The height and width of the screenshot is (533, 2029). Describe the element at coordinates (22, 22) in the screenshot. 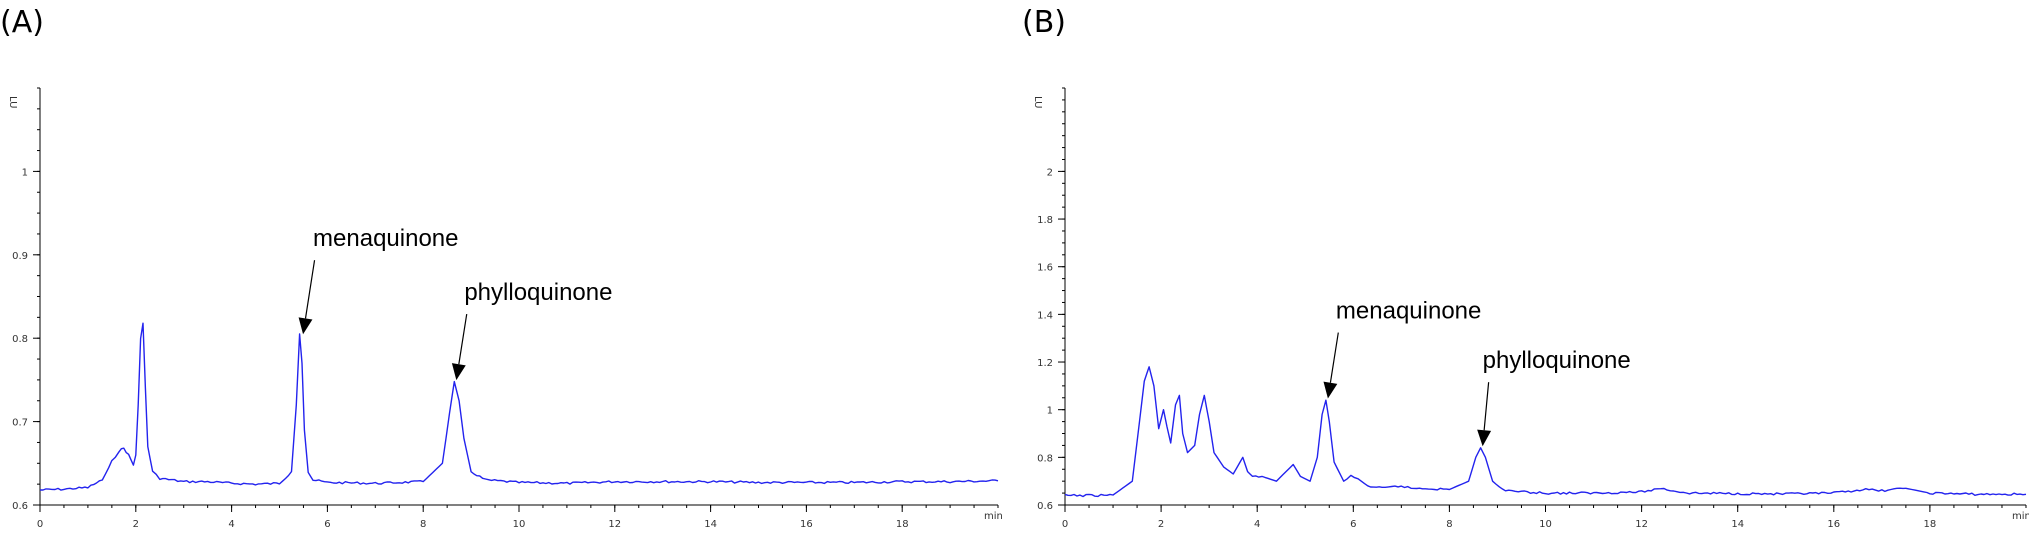

I see `panel-label: (A)` at that location.